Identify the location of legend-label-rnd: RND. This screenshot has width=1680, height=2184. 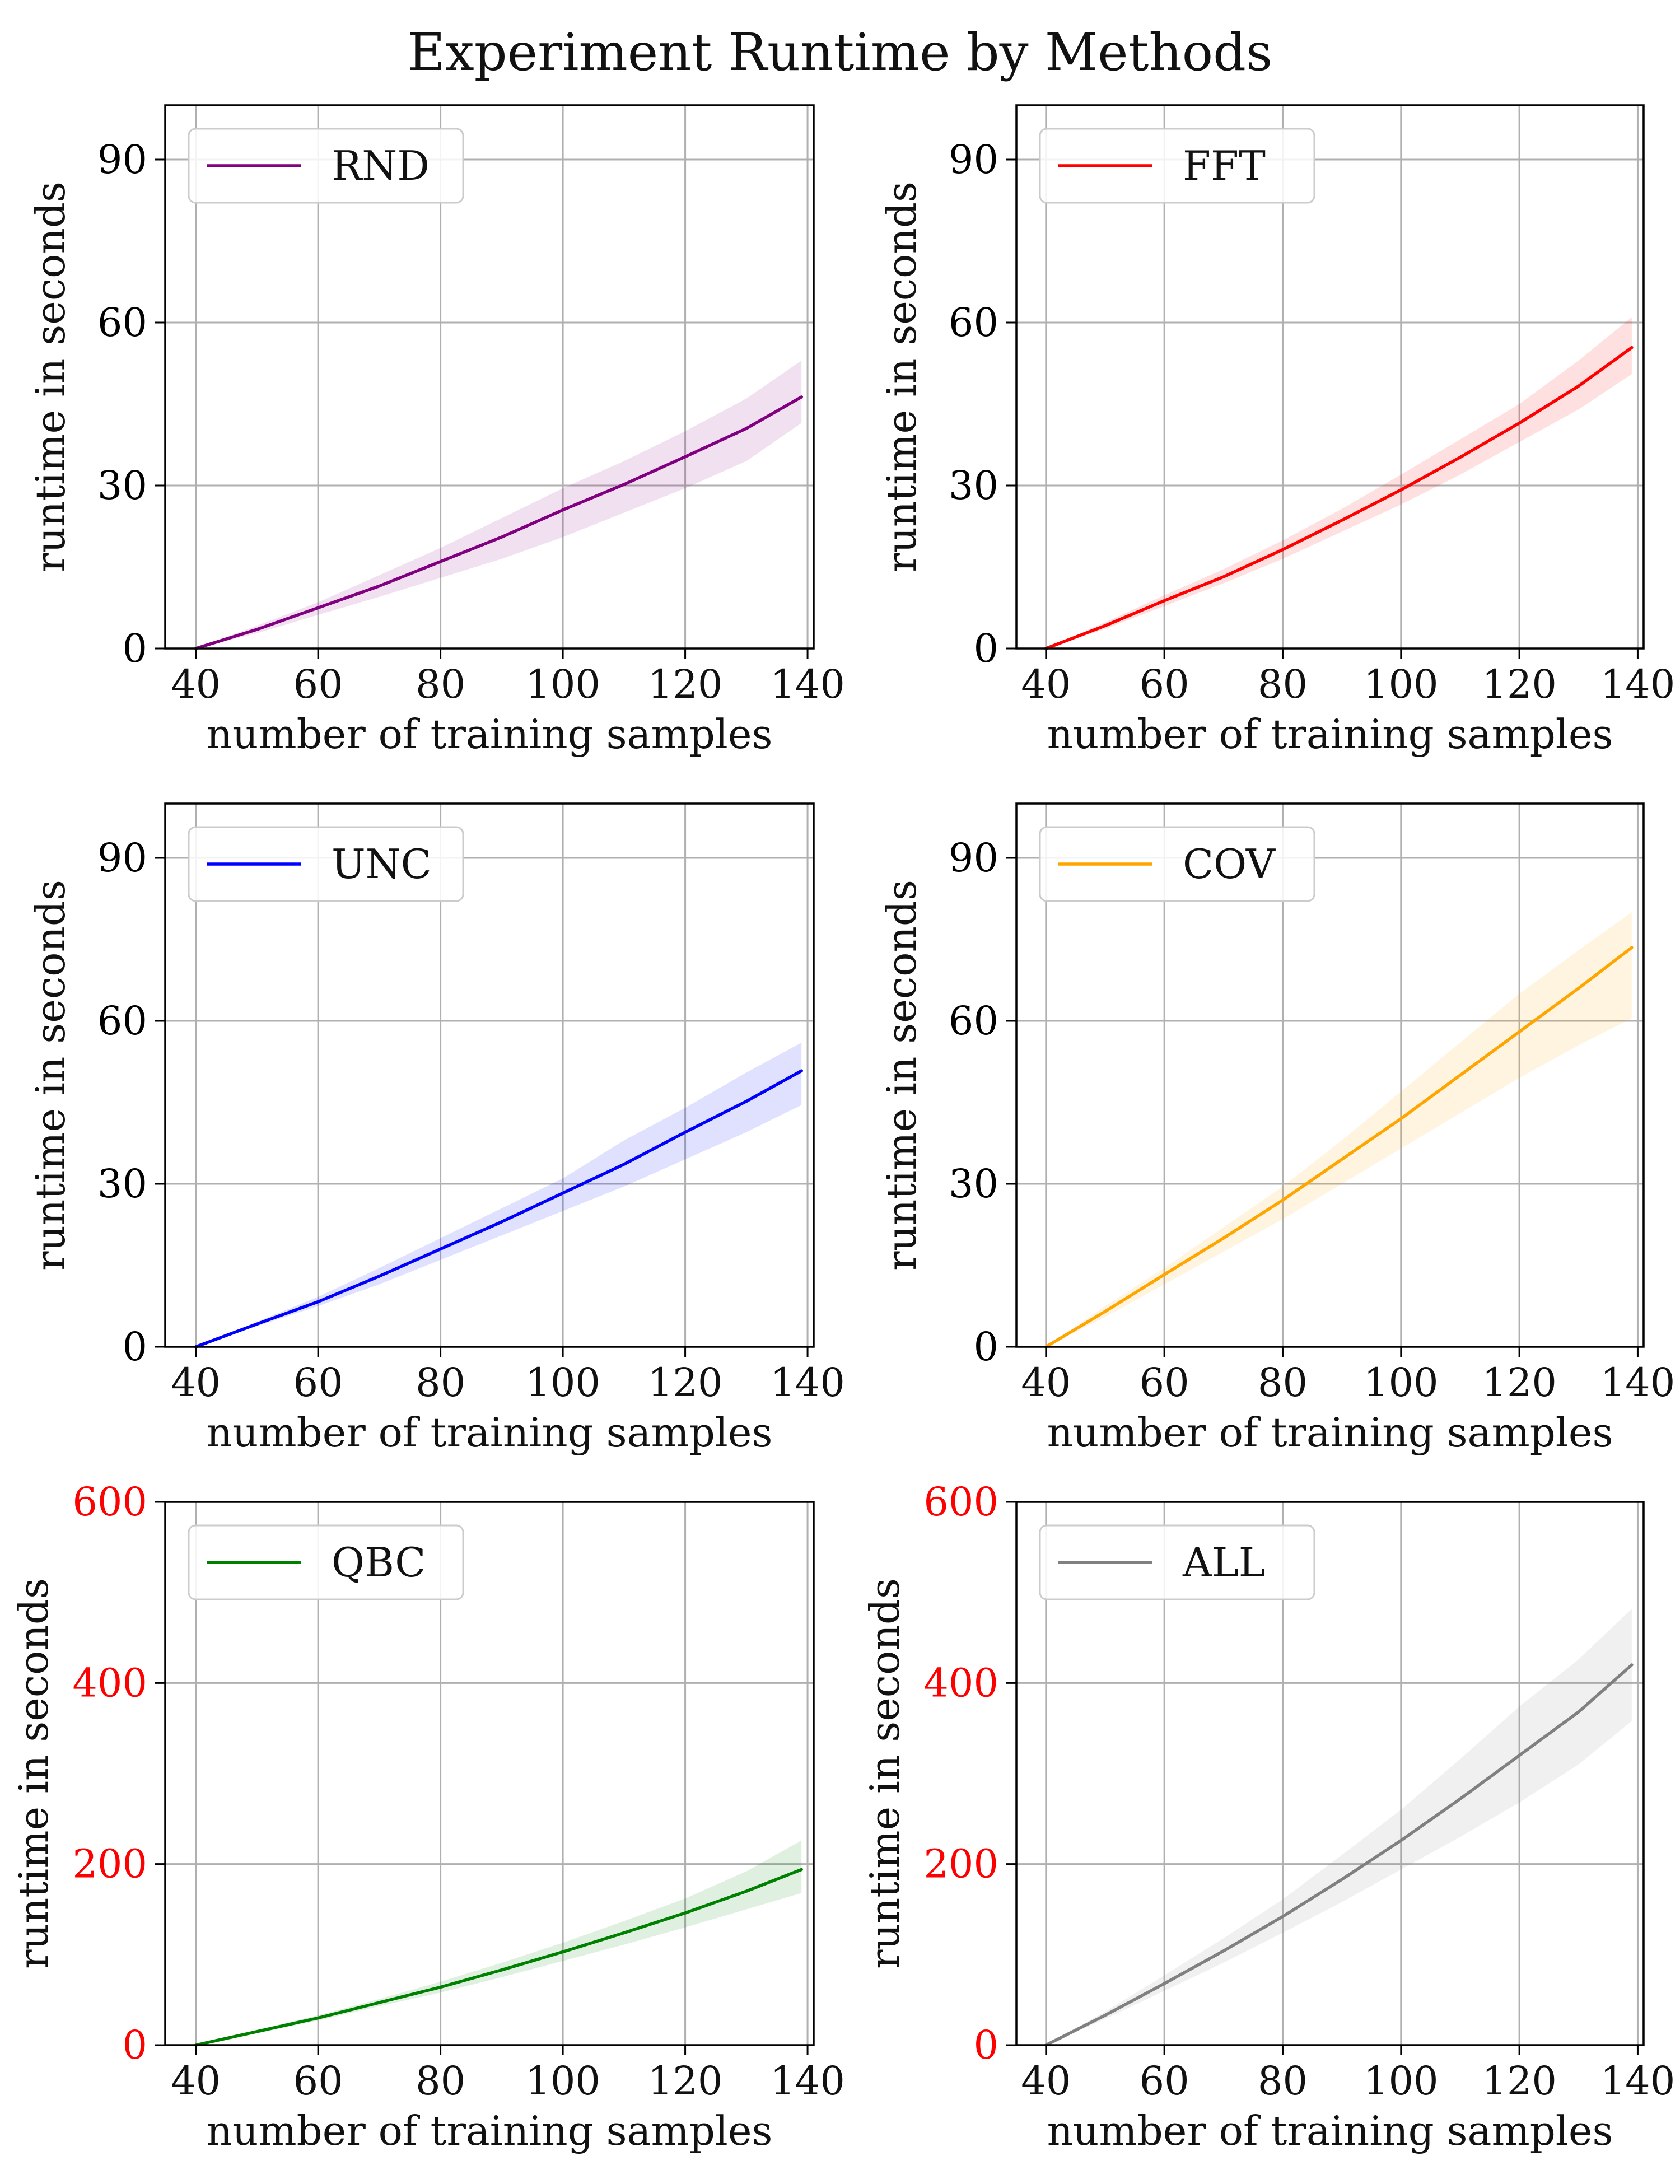
(381, 165).